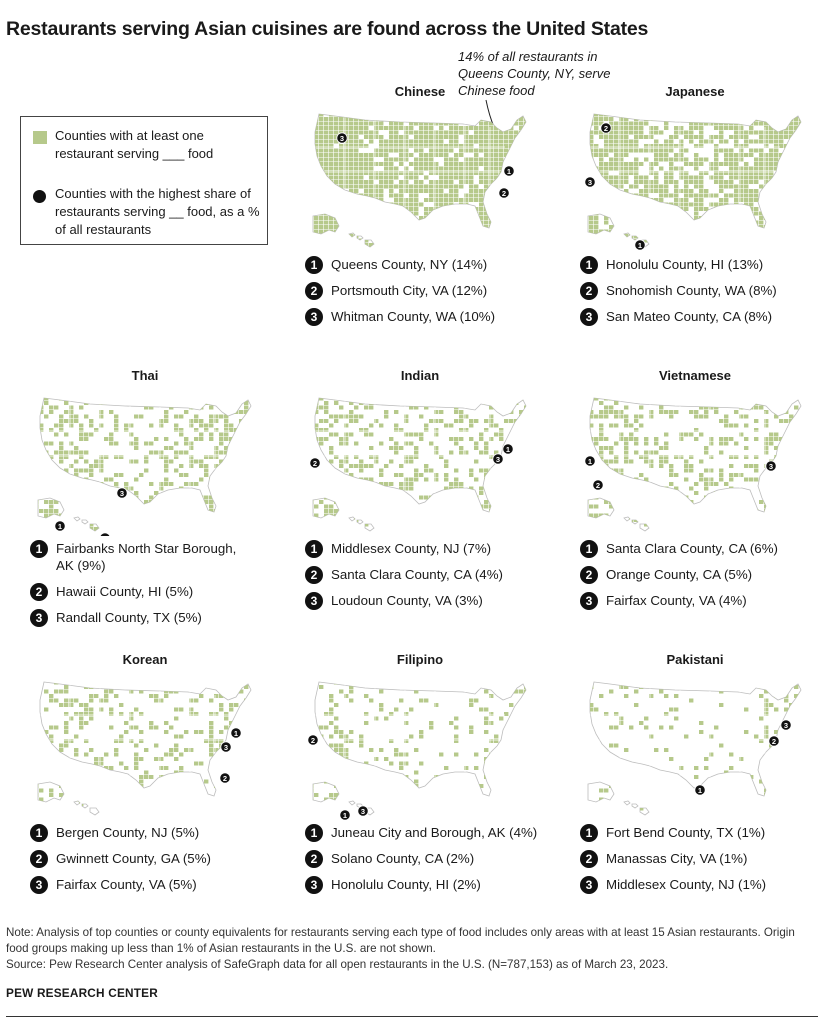 Image resolution: width=825 pixels, height=1024 pixels. I want to click on rank-label: Fairfax County, VA (4%), so click(676, 600).